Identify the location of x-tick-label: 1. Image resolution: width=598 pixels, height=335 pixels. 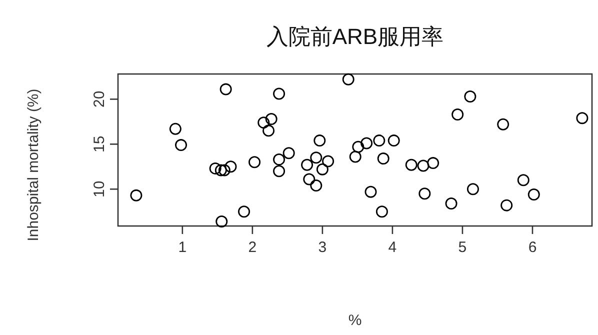
(182, 247).